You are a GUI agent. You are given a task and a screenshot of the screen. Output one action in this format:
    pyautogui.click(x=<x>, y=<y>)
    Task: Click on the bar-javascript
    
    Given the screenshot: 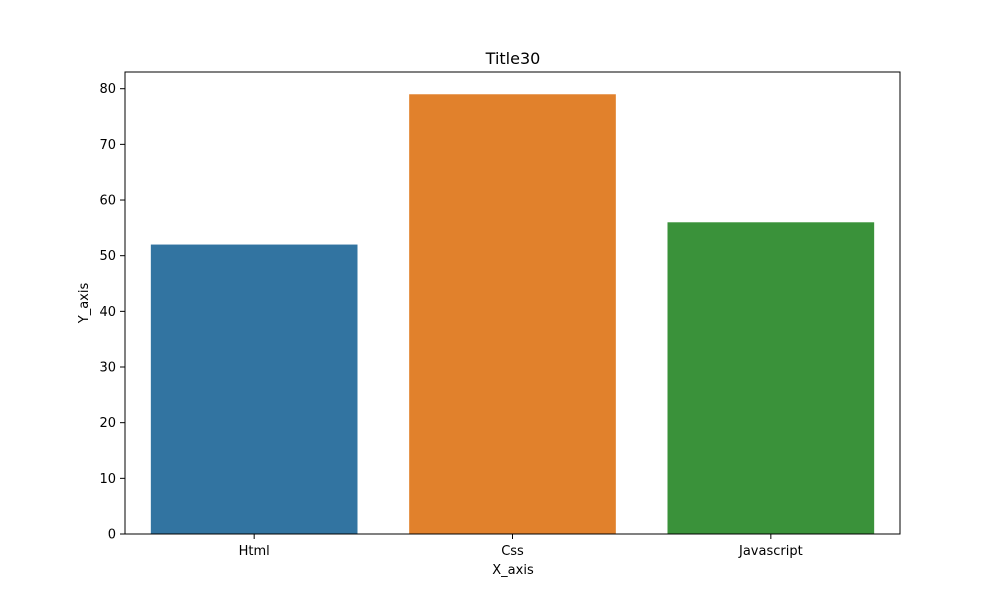 What is the action you would take?
    pyautogui.click(x=771, y=378)
    